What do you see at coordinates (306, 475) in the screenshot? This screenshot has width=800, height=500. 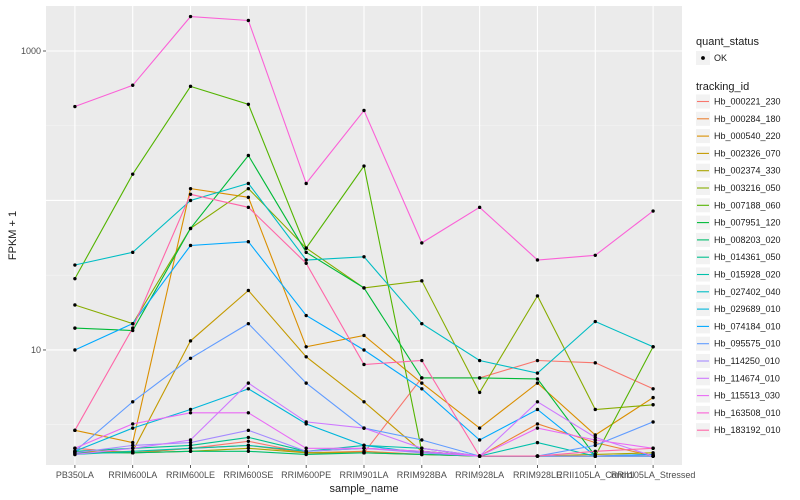 I see `x-tick-label: RRIM600PE` at bounding box center [306, 475].